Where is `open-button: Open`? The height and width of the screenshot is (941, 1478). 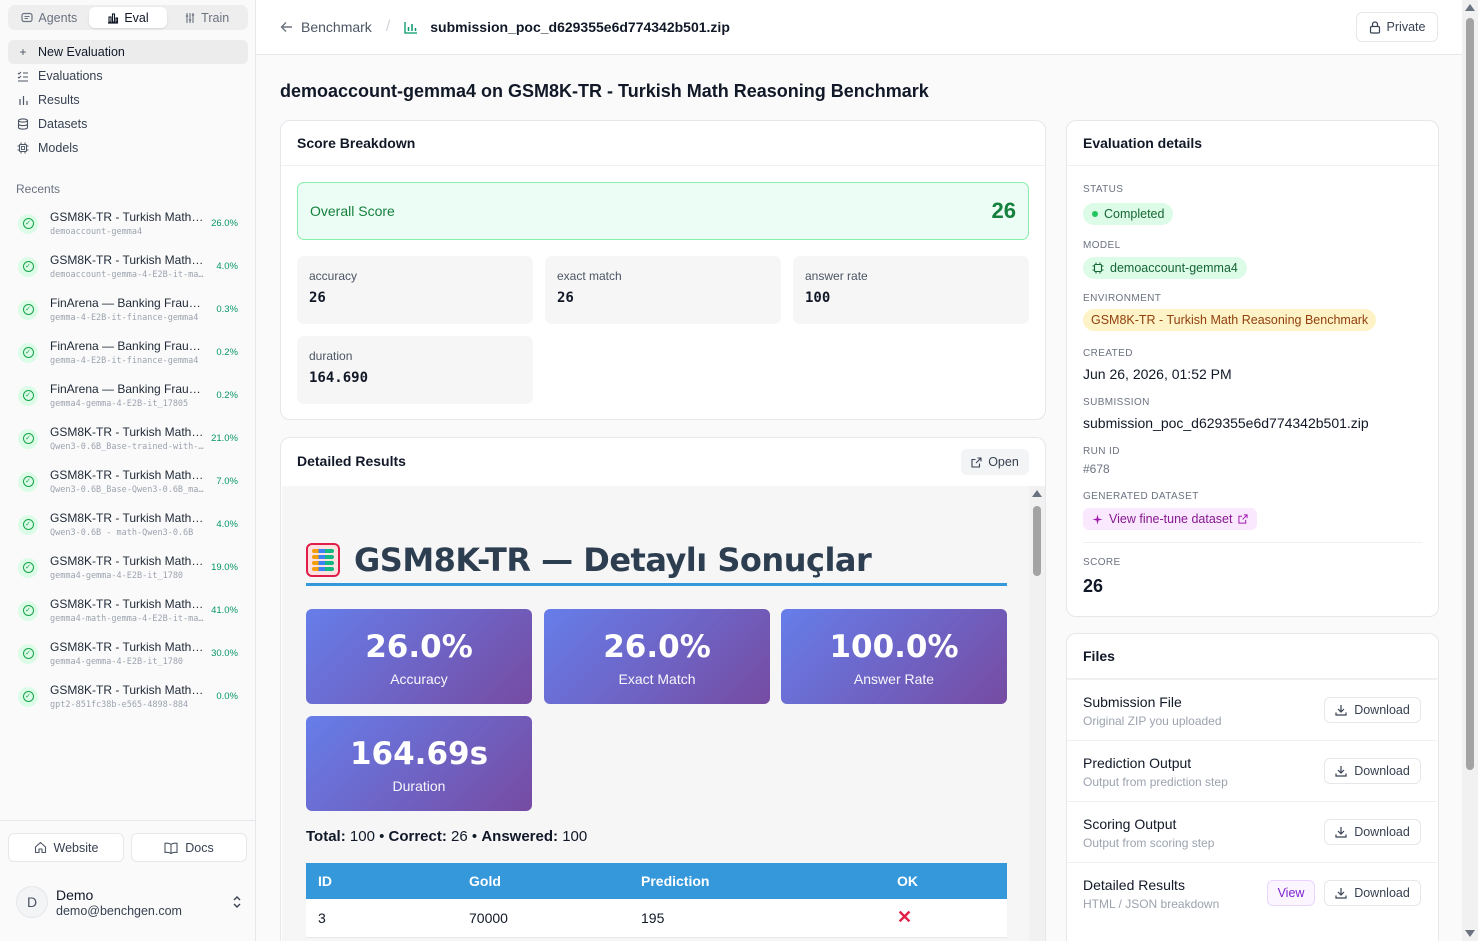 open-button: Open is located at coordinates (995, 462).